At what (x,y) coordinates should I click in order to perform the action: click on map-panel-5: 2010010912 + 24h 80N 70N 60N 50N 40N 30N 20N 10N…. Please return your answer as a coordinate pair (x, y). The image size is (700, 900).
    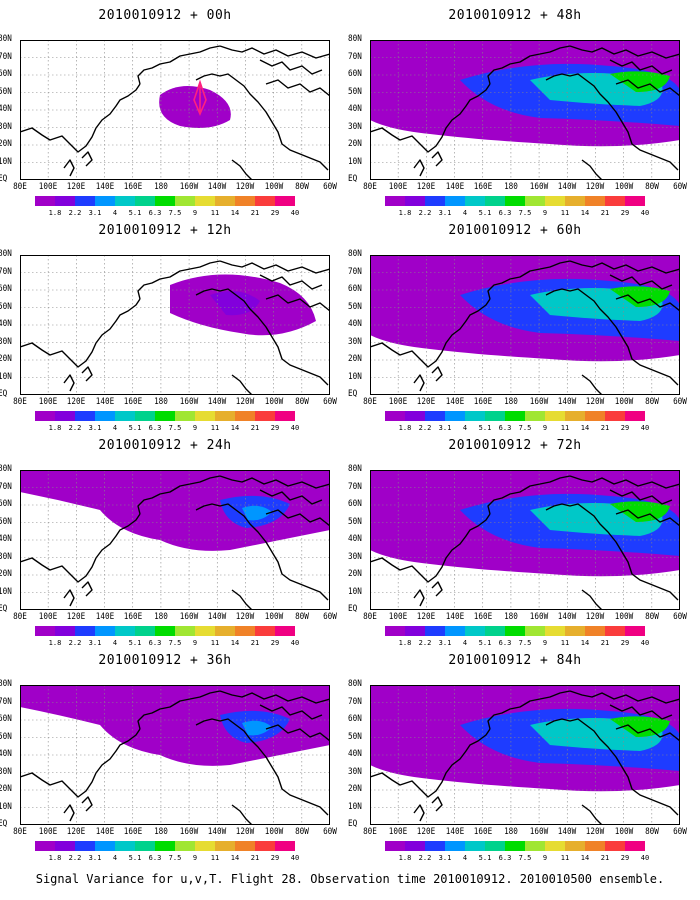
    Looking at the image, I should click on (168, 538).